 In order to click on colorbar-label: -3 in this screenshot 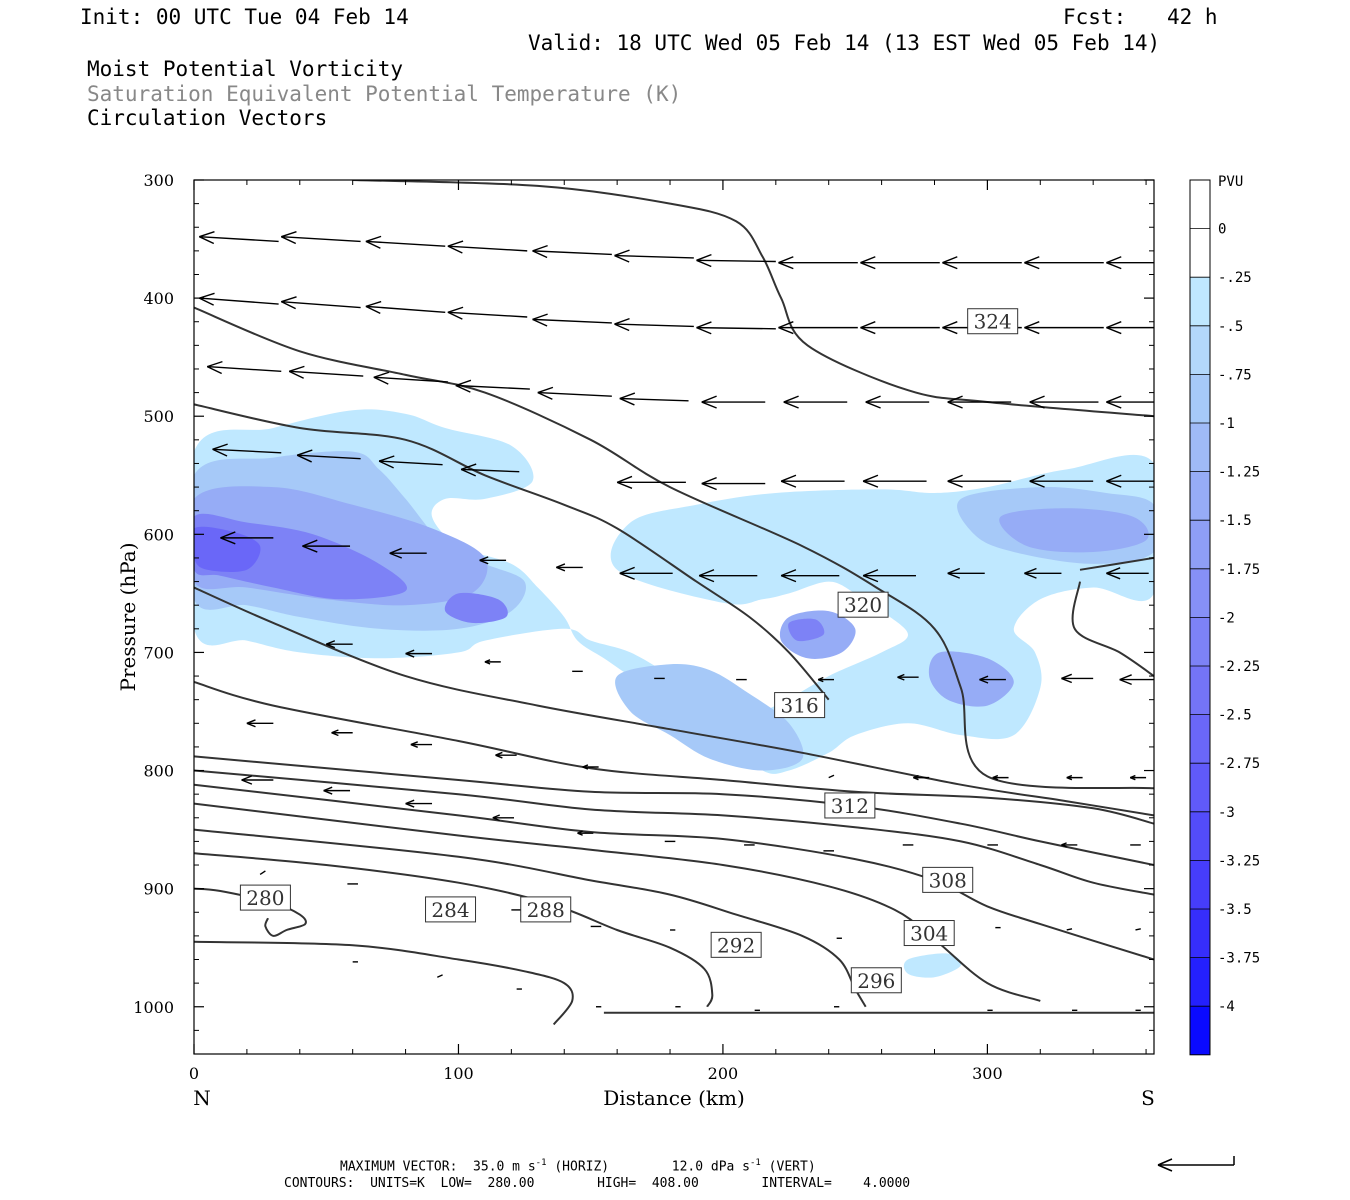, I will do `click(1226, 813)`.